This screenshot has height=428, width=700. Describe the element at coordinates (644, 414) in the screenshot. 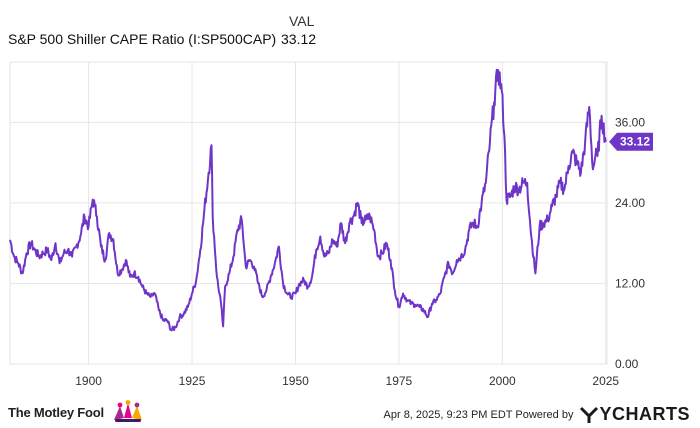

I see `ycharts-text: YCHARTS` at that location.